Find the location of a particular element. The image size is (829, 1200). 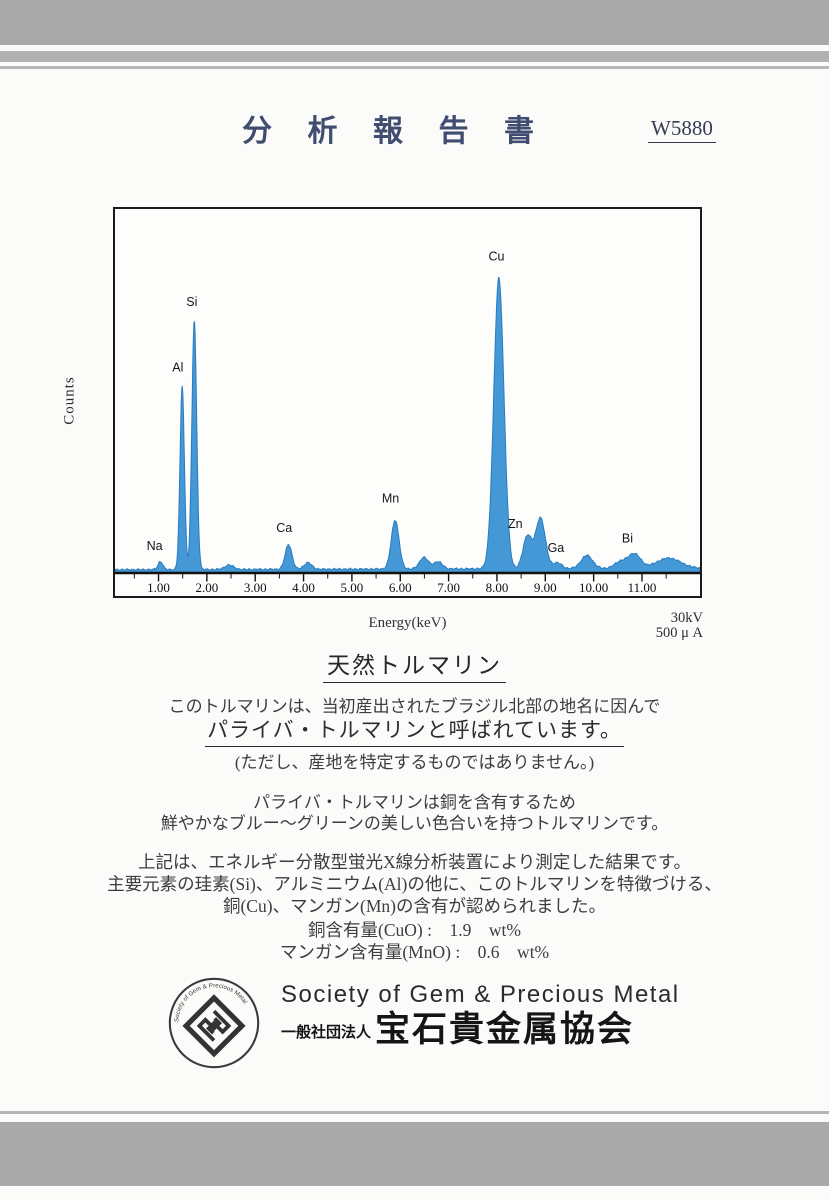

peak-label-mn: Mn is located at coordinates (390, 499).